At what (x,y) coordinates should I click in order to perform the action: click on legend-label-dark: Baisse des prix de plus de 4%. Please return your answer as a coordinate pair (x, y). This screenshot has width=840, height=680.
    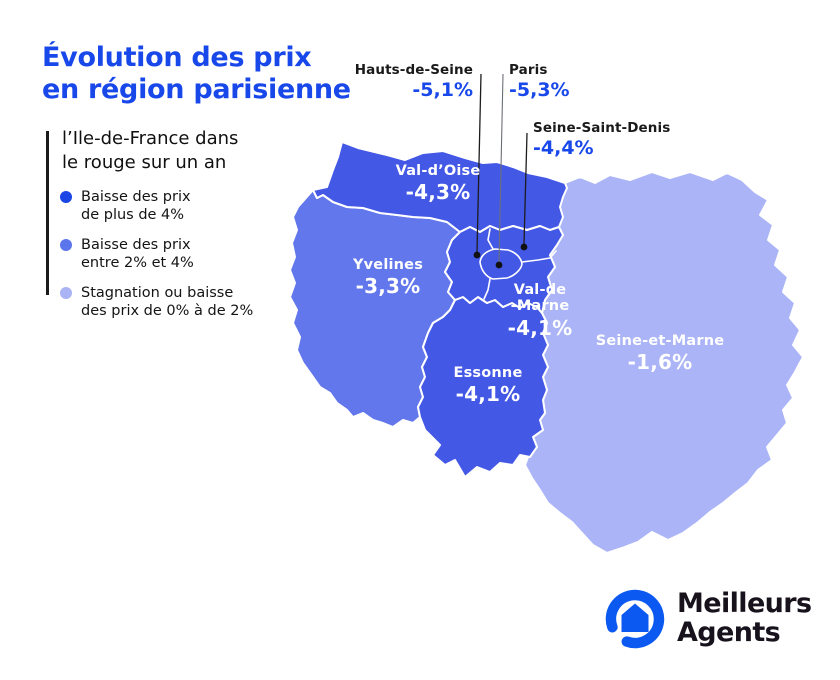
    Looking at the image, I should click on (136, 206).